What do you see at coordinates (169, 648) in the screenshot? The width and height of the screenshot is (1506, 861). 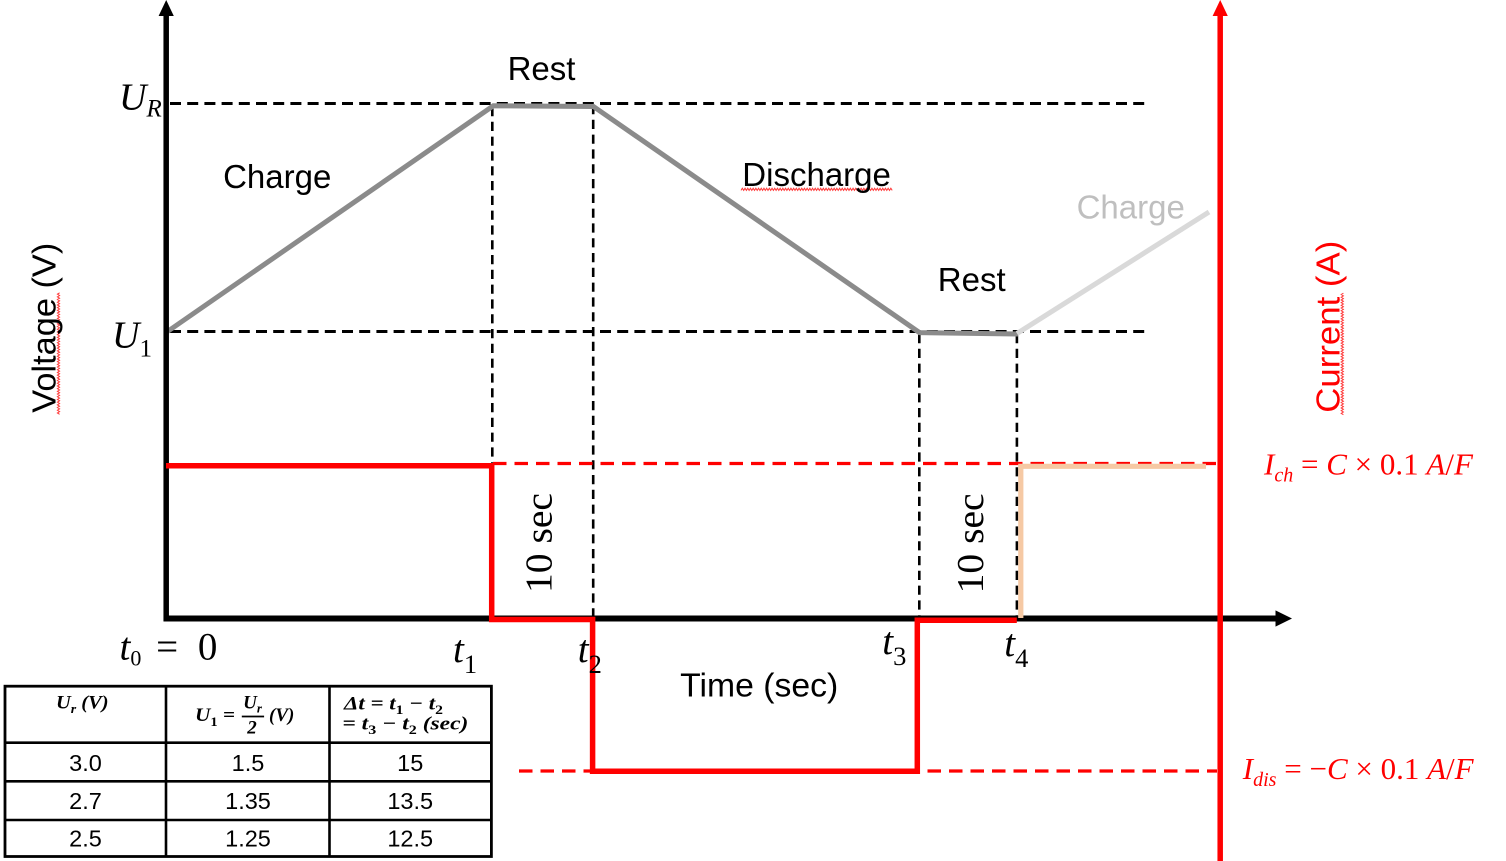 I see `svg-text: t0 = 0` at bounding box center [169, 648].